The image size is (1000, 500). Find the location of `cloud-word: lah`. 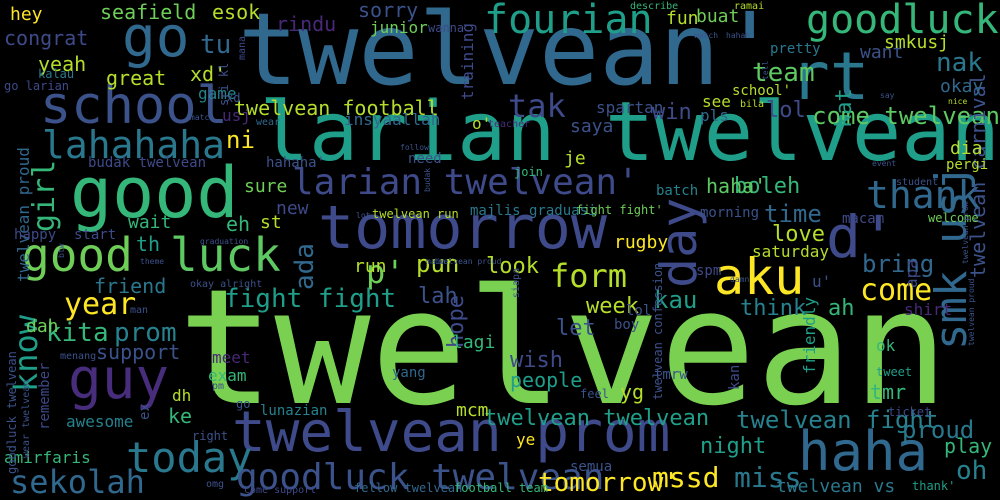

cloud-word: lah is located at coordinates (438, 296).